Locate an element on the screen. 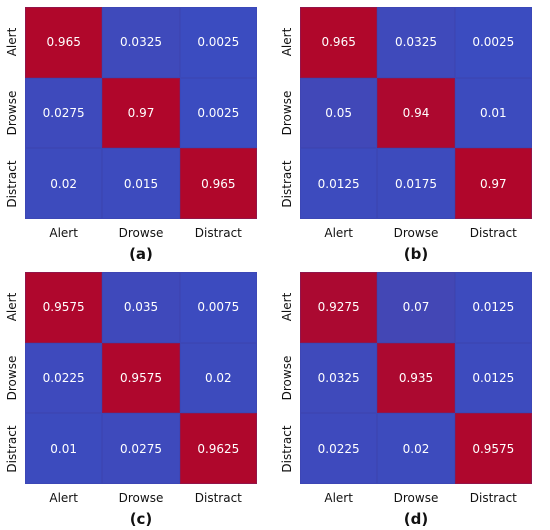 The width and height of the screenshot is (550, 530). panel-caption: (a) is located at coordinates (141, 254).